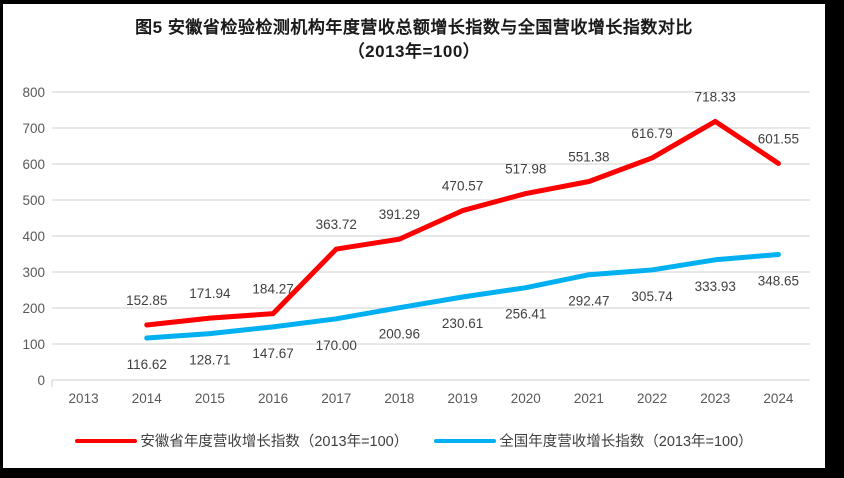 The image size is (844, 478). What do you see at coordinates (274, 442) in the screenshot?
I see `anhui-series-label: 安徽省年度营收增长指数（2013年=100）` at bounding box center [274, 442].